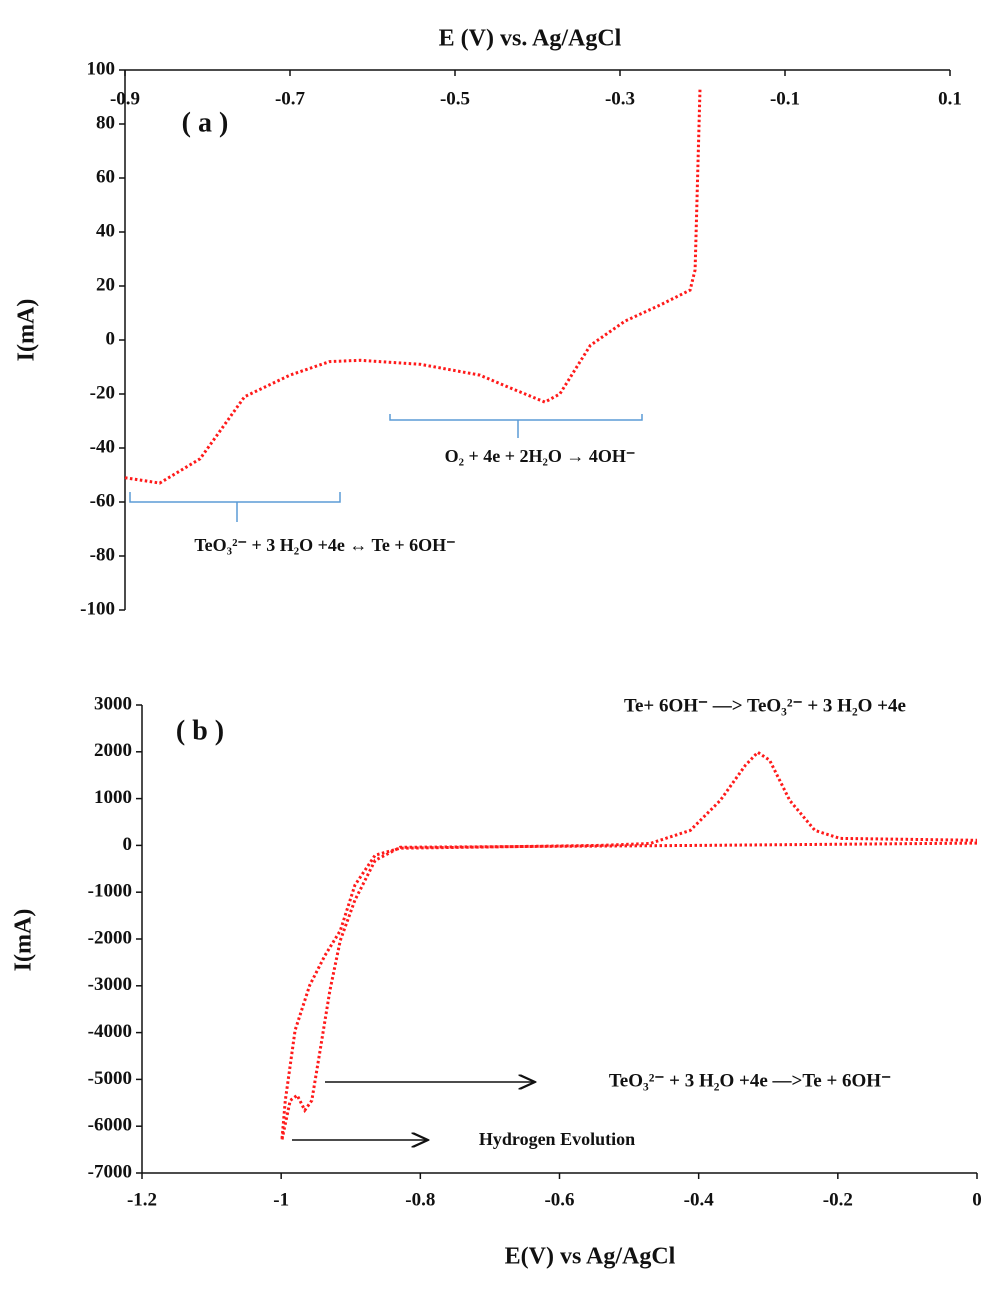 This screenshot has width=1000, height=1294. I want to click on annotation: TeO₃²⁻ + 3 H₂O +4e ↔ Te + 6OH⁻, so click(324, 545).